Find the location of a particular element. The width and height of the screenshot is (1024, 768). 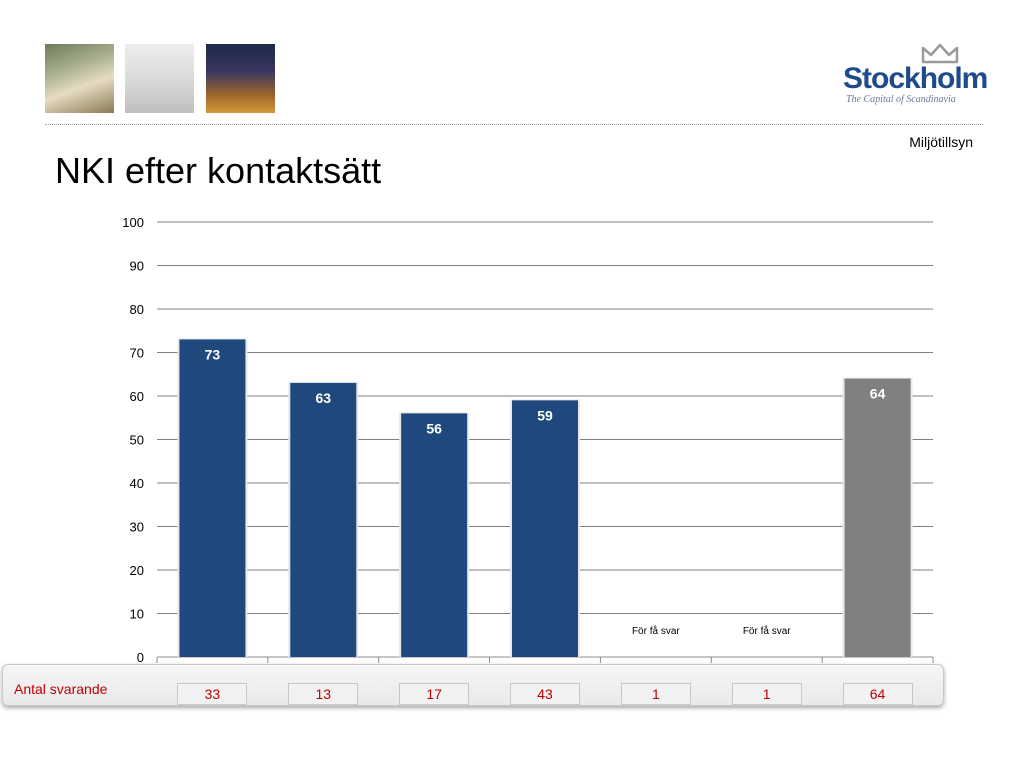

data-label: 56 is located at coordinates (434, 428).